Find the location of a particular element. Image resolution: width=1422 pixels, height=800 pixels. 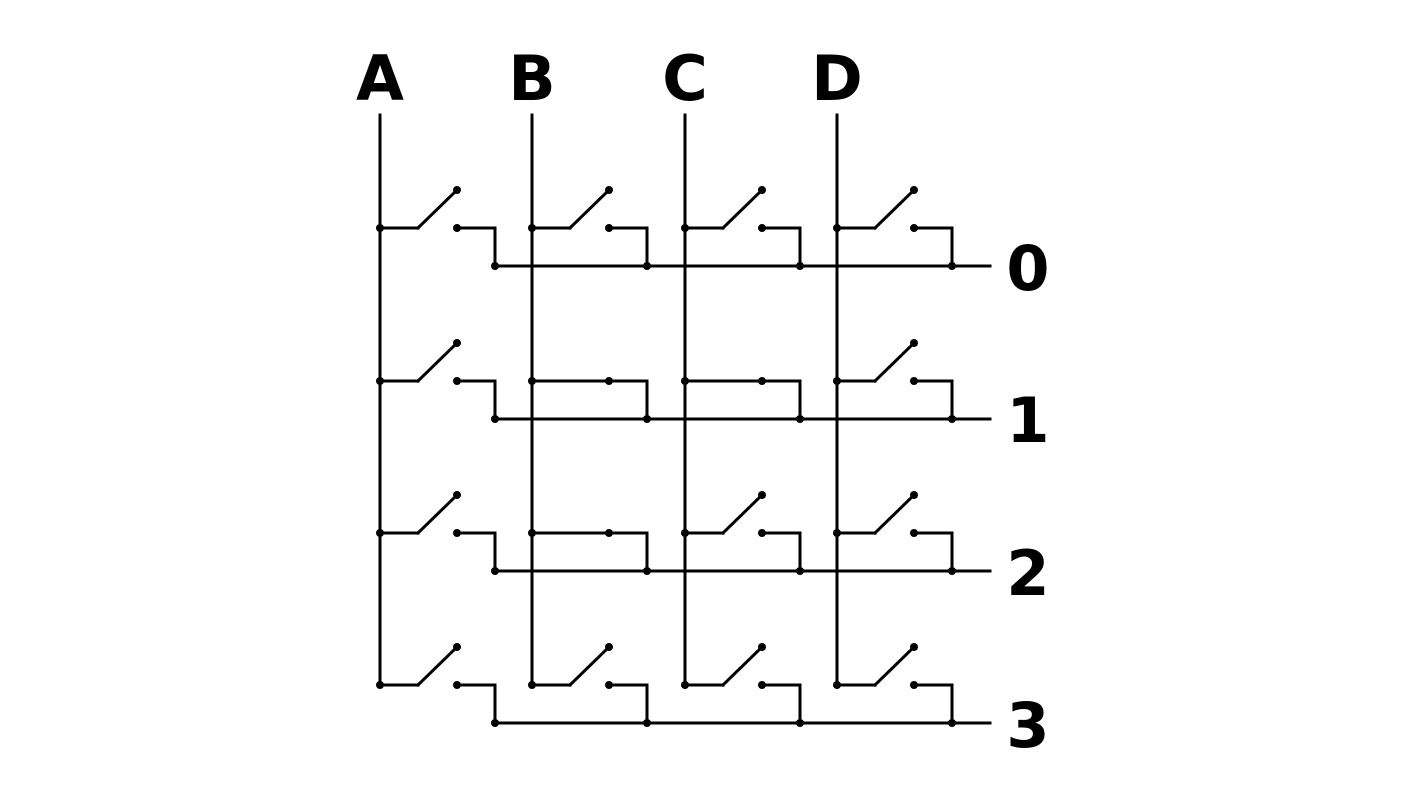

switch-r0-c2-open-lever is located at coordinates (742, 209).